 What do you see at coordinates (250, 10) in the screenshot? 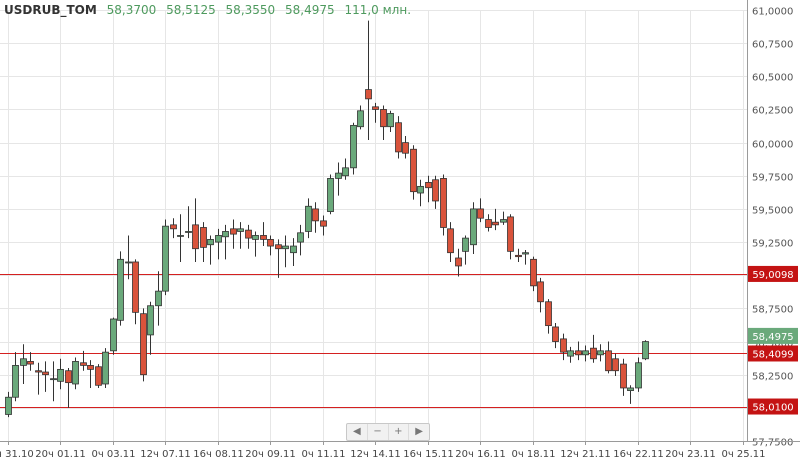
I see `low-value: 58,3550` at bounding box center [250, 10].